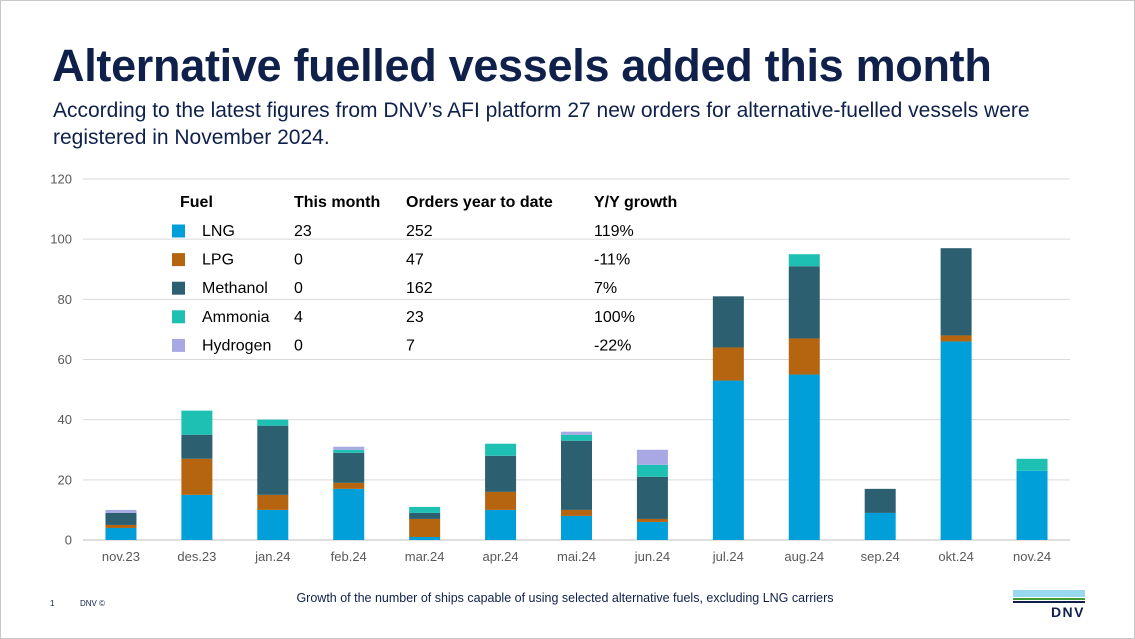  I want to click on bar-segment-ammonia-mai.24, so click(576, 437).